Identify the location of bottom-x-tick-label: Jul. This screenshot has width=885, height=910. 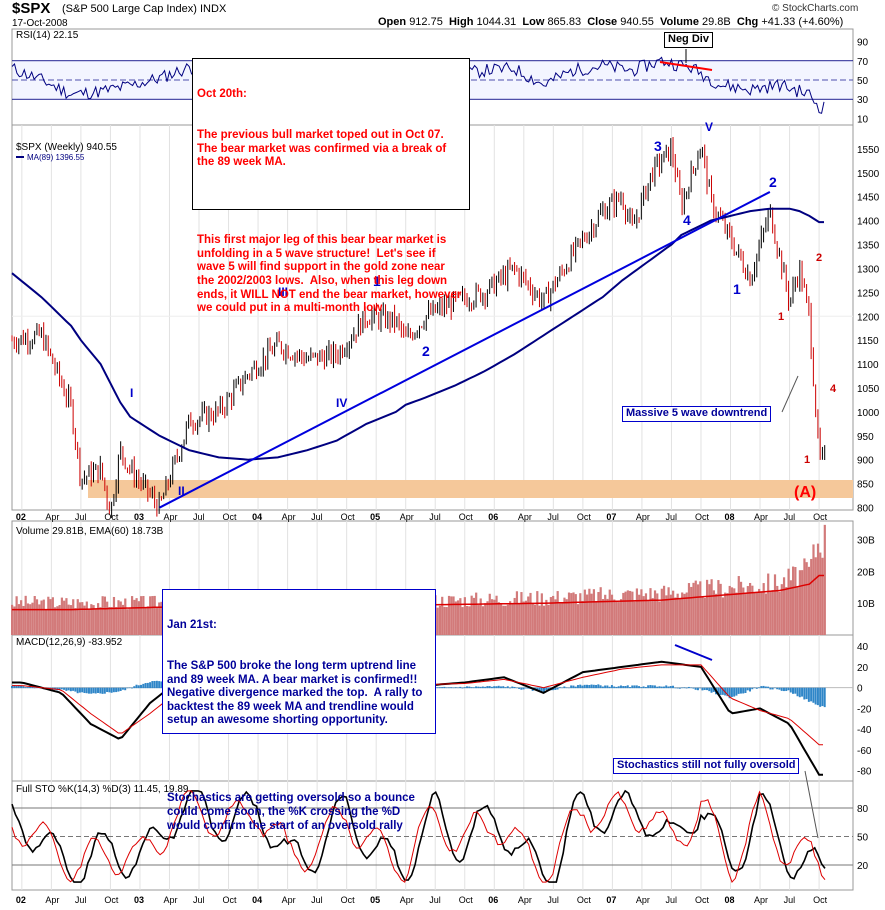
(790, 900).